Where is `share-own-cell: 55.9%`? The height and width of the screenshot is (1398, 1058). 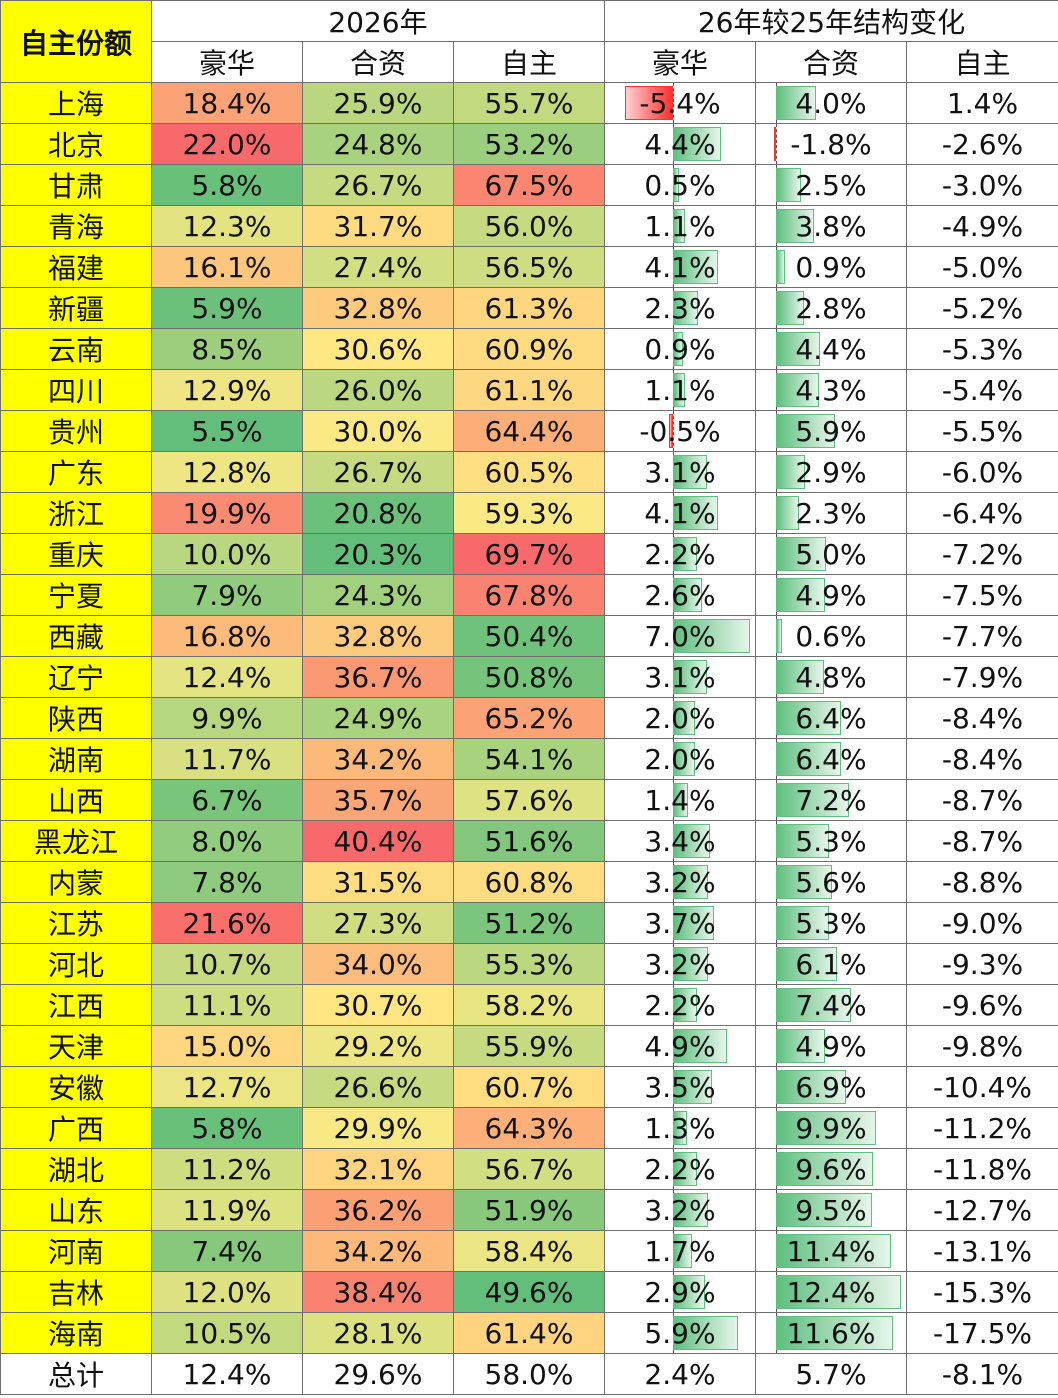
share-own-cell: 55.9% is located at coordinates (529, 1046).